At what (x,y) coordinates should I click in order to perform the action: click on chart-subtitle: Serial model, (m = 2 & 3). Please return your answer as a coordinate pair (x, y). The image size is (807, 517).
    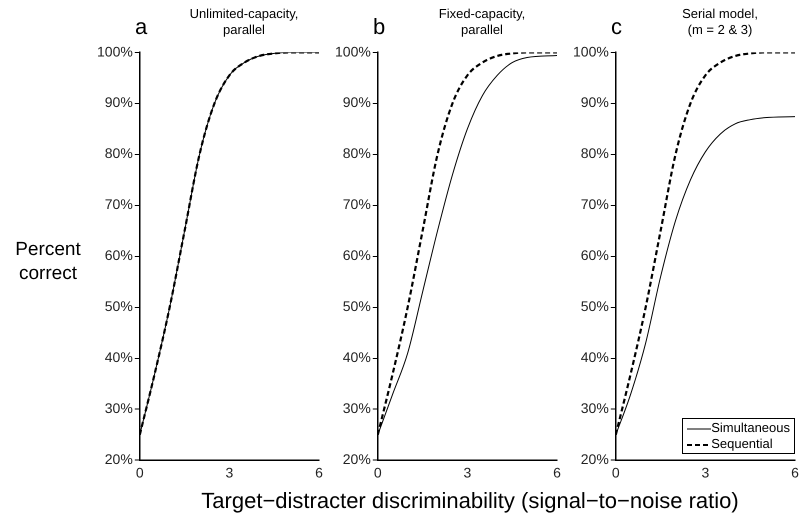
    Looking at the image, I should click on (720, 22).